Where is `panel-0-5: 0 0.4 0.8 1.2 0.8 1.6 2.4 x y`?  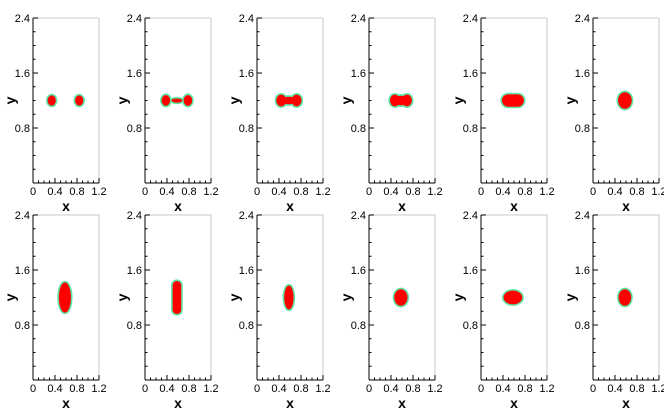
panel-0-5: 0 0.4 0.8 1.2 0.8 1.6 2.4 x y is located at coordinates (613, 113).